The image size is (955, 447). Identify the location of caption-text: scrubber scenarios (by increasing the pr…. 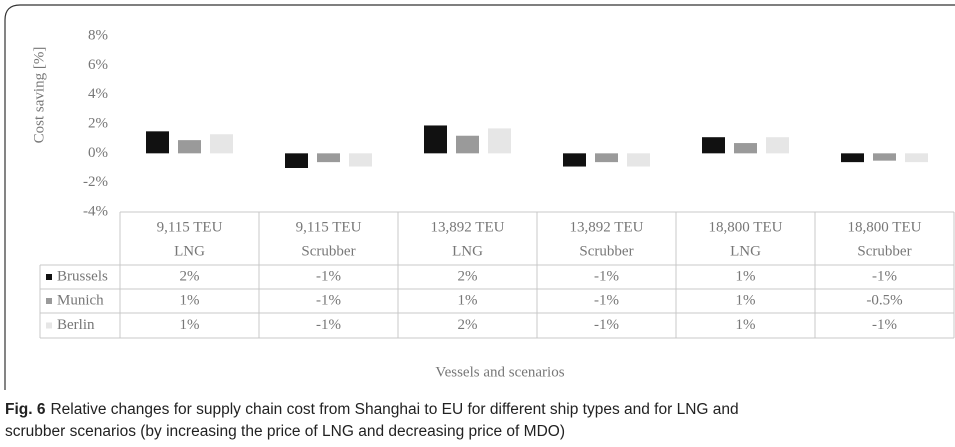
(285, 431).